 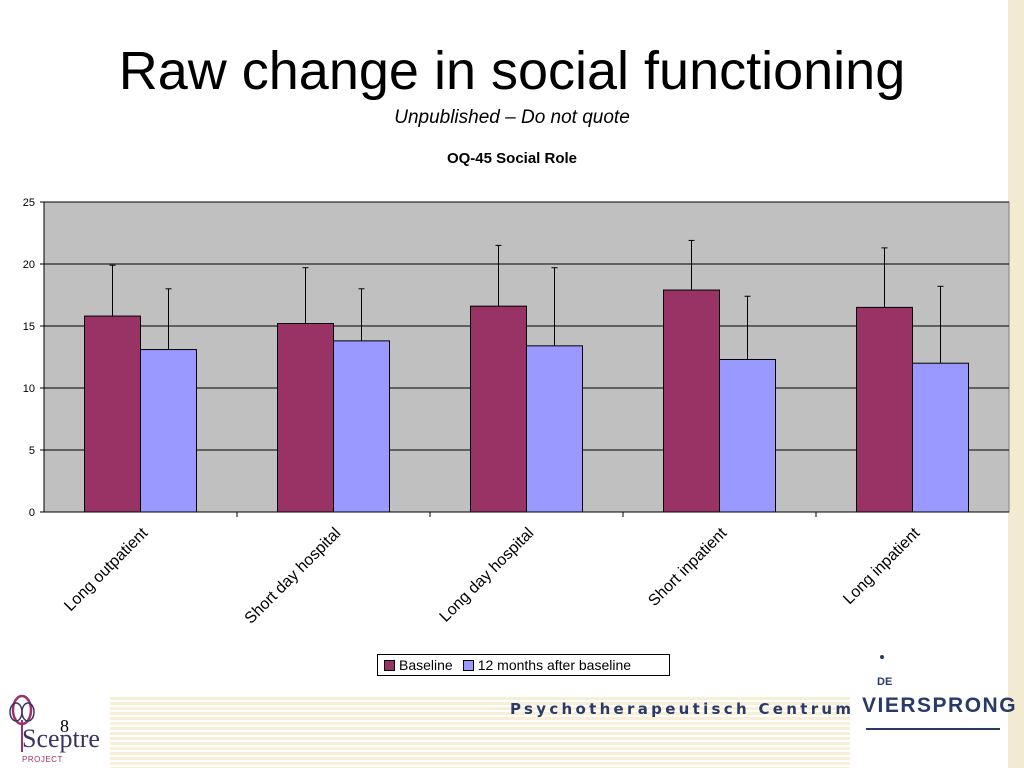 I want to click on legend-swatch-followup, so click(x=468, y=665).